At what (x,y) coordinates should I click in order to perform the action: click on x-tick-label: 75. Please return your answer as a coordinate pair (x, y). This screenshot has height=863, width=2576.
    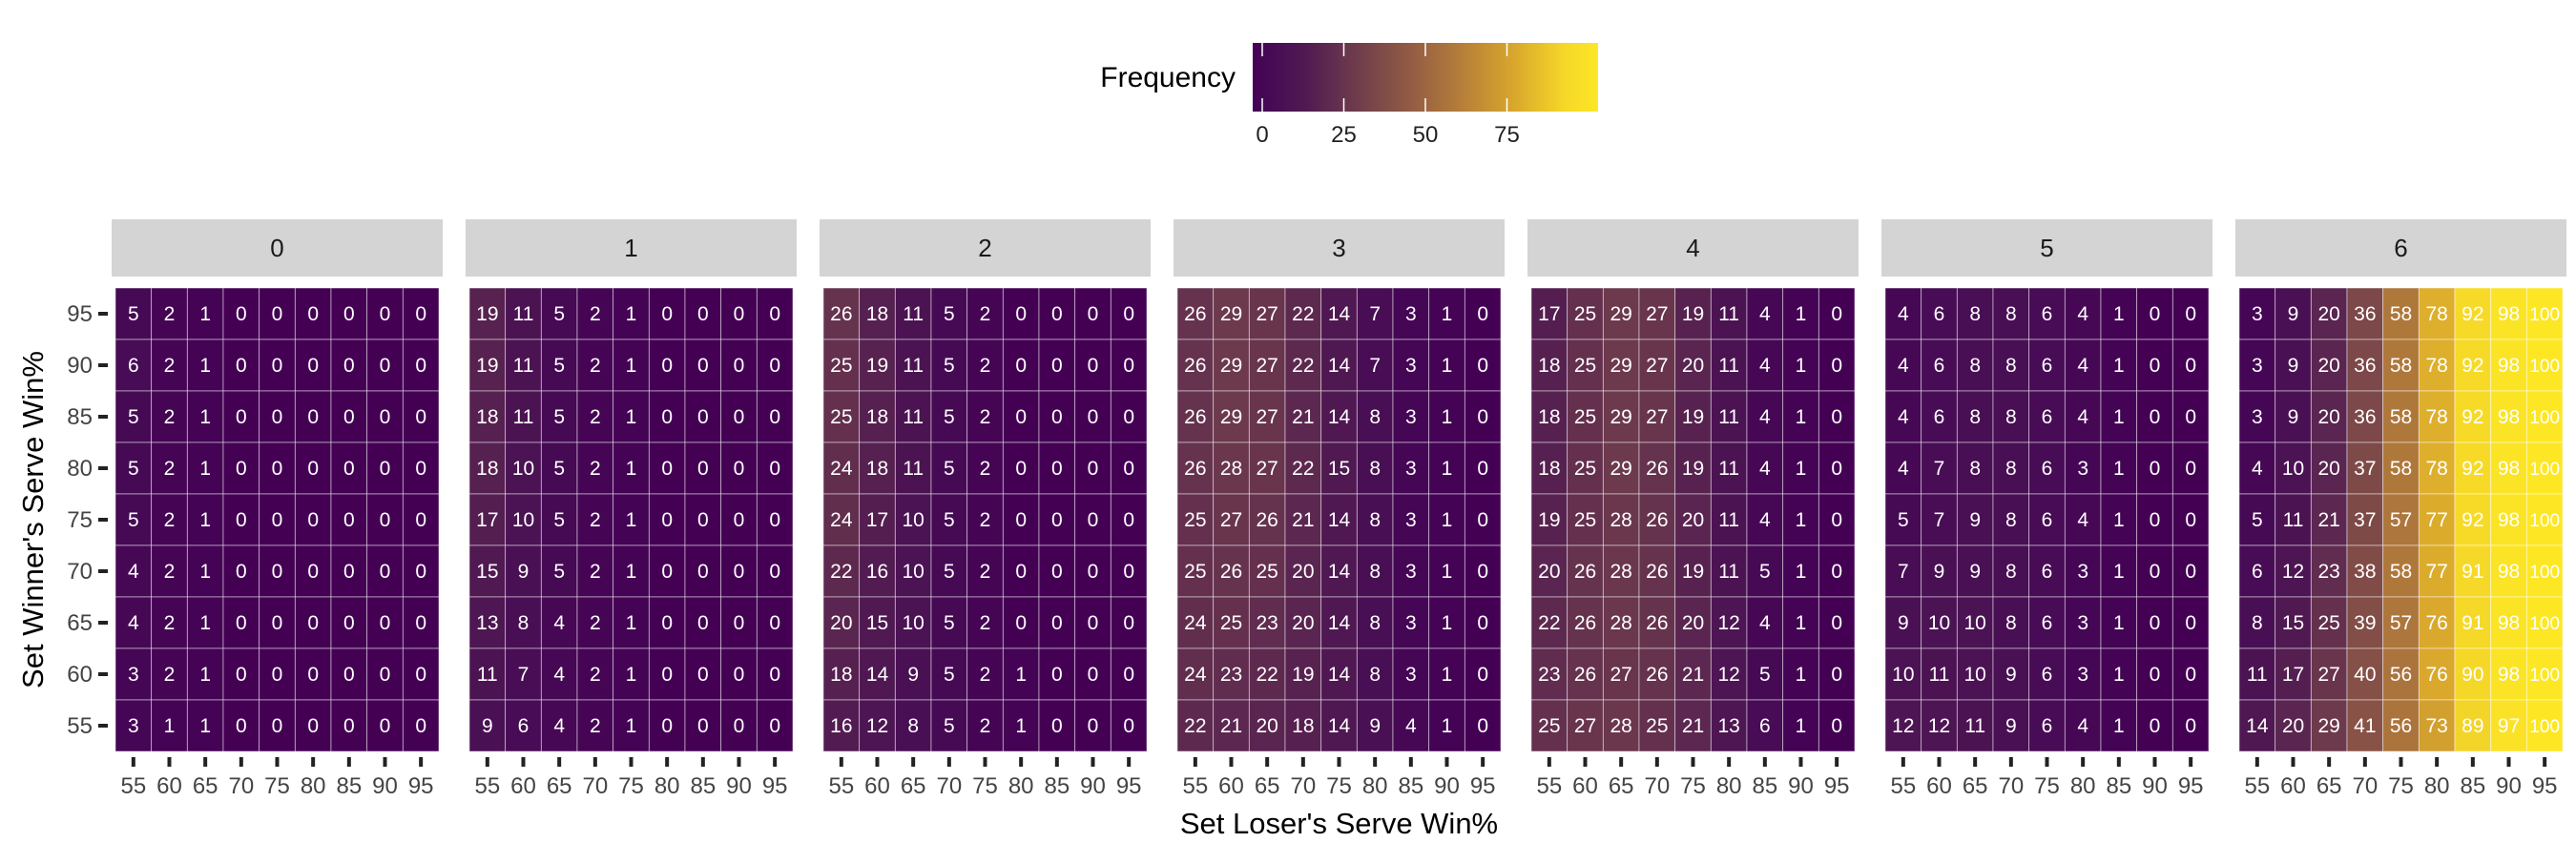
    Looking at the image, I should click on (985, 786).